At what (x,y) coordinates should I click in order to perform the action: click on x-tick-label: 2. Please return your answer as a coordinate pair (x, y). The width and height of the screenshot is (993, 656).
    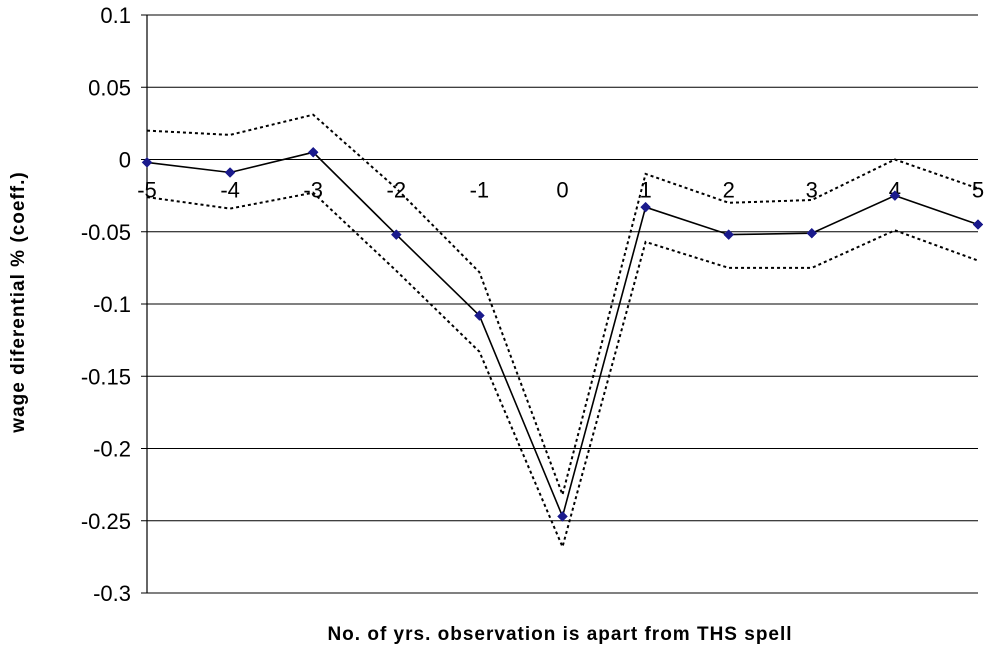
    Looking at the image, I should click on (729, 190).